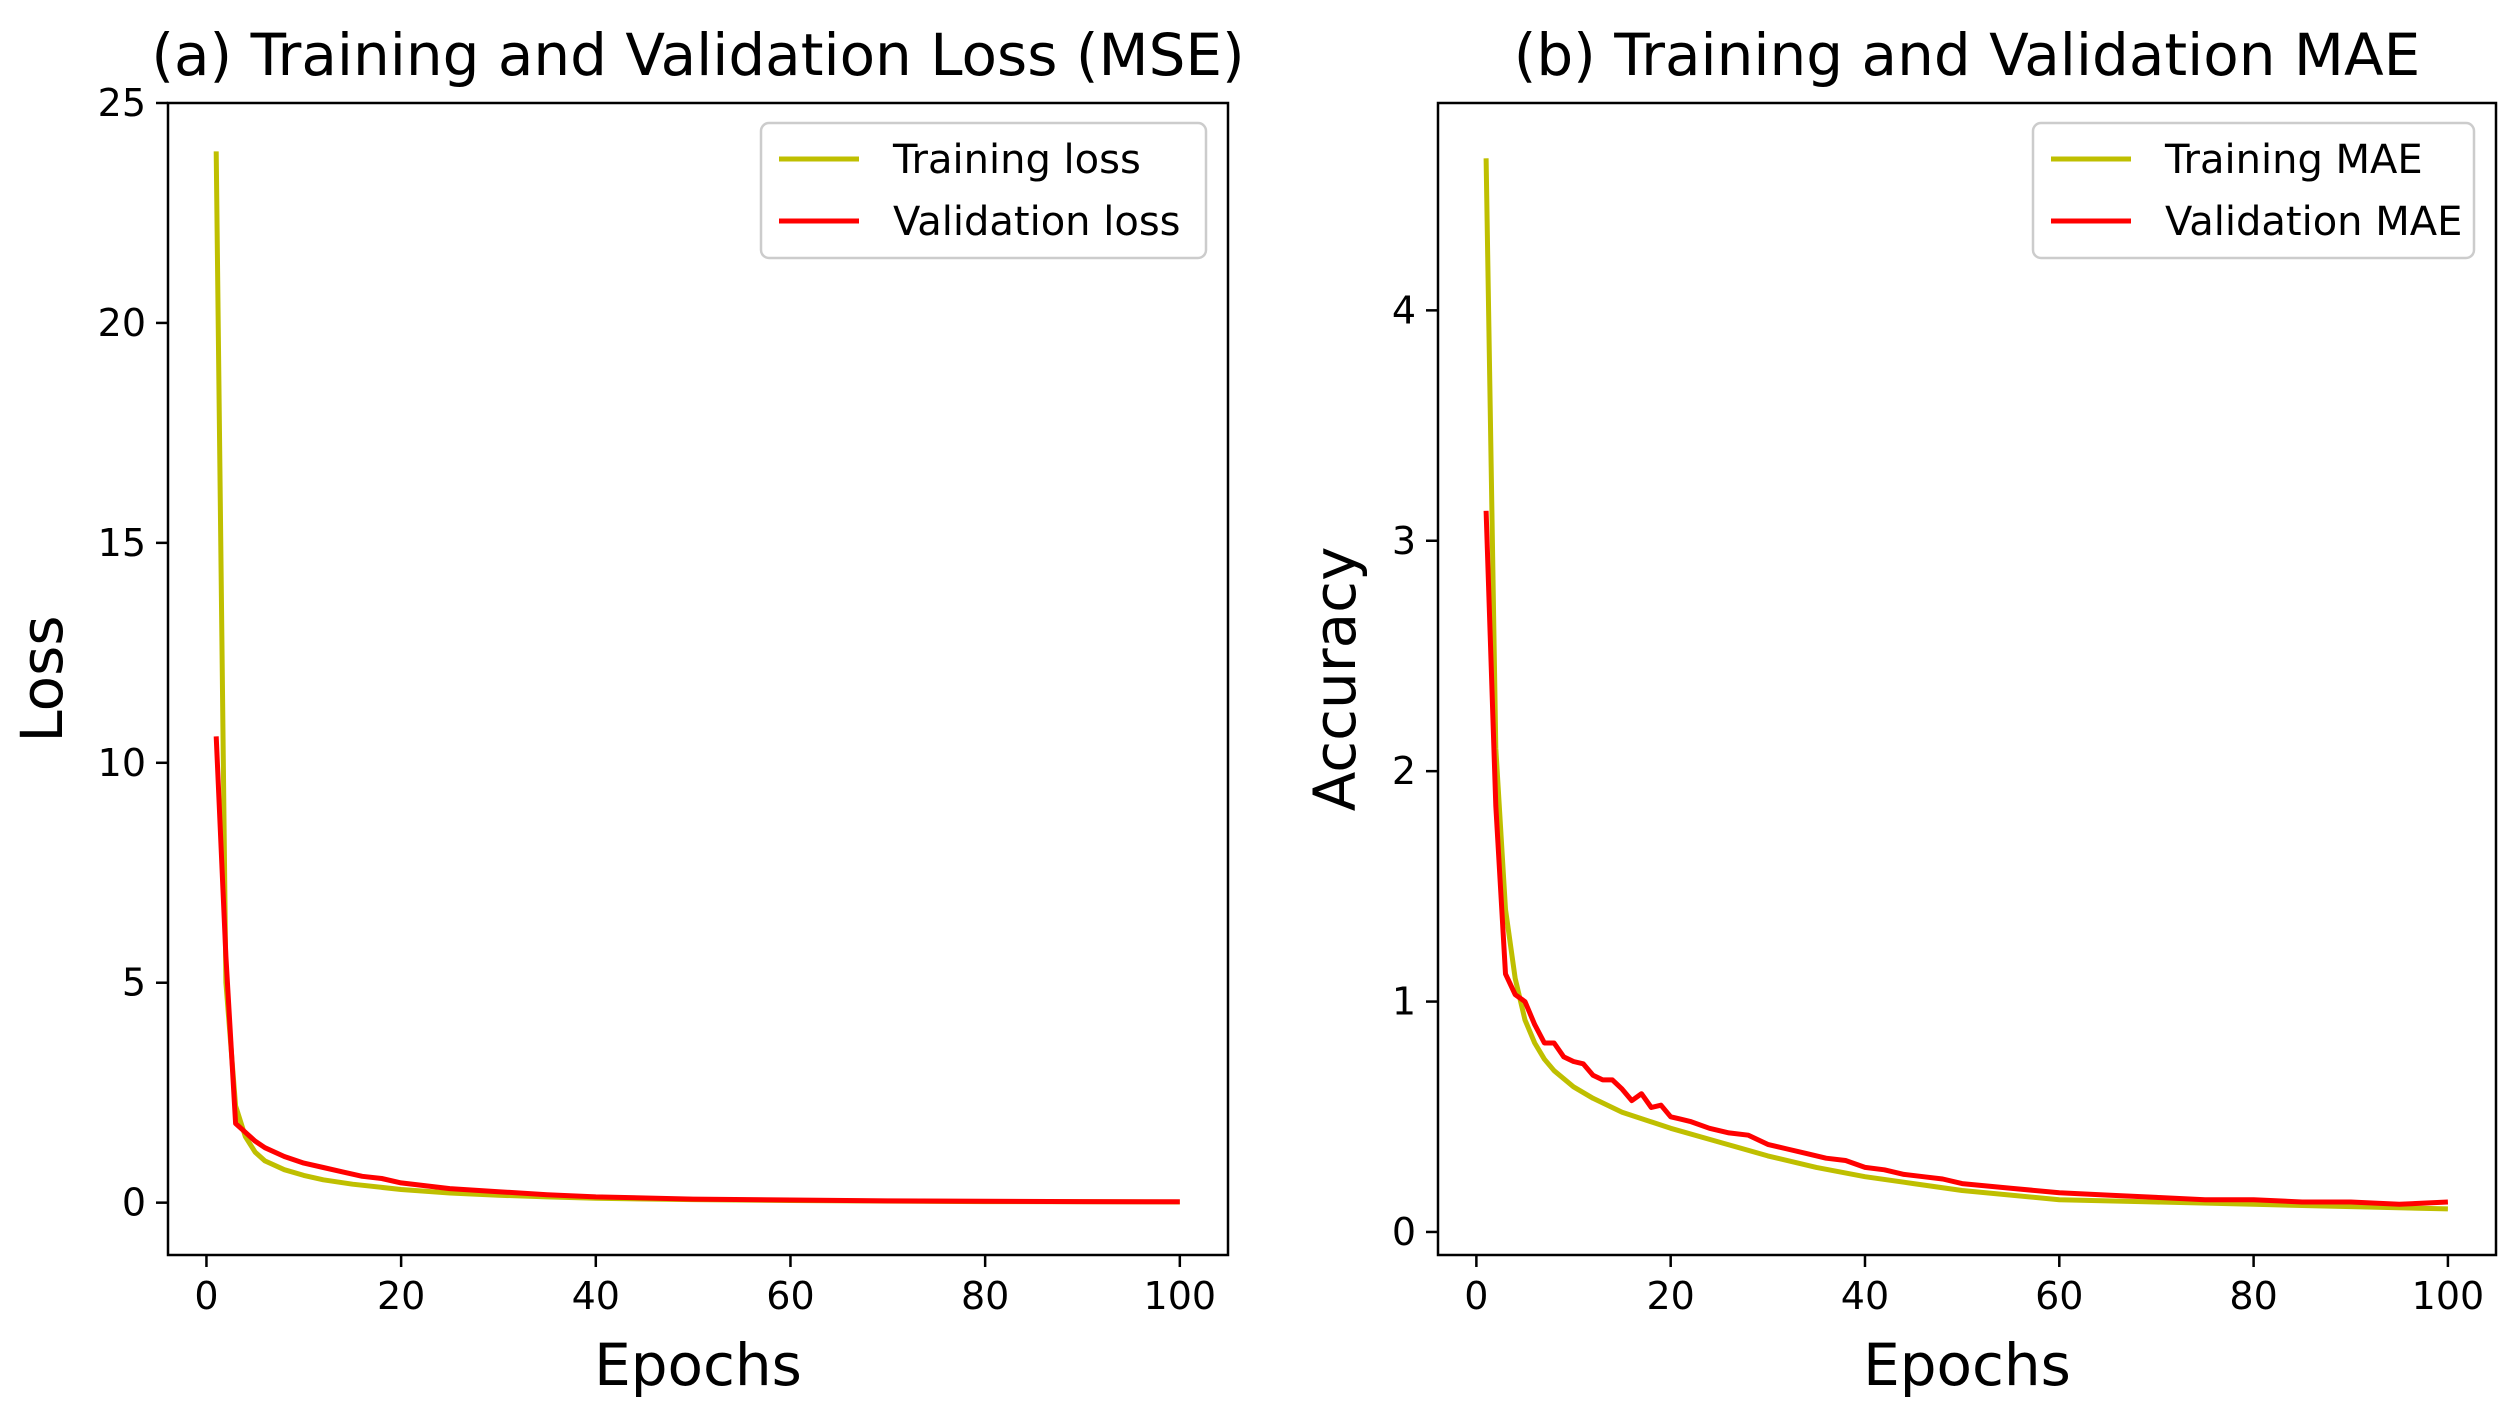 The image size is (2509, 1423). What do you see at coordinates (2059, 1296) in the screenshot?
I see `chart-2-x-tick-label: 60` at bounding box center [2059, 1296].